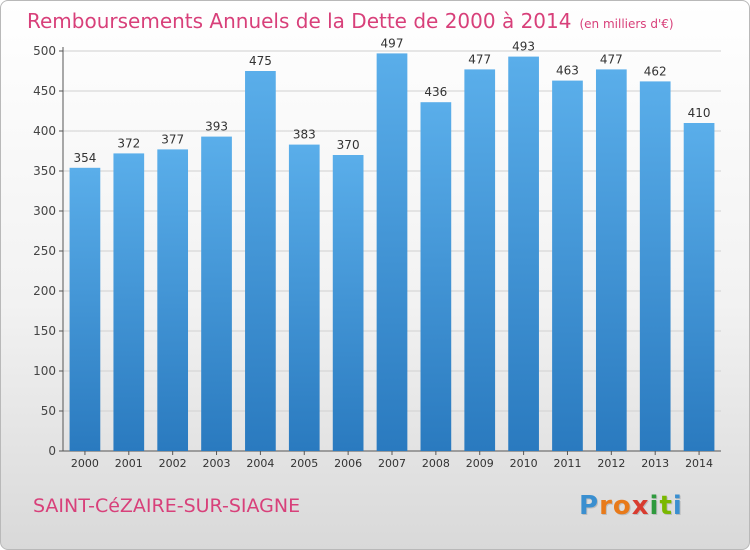  Describe the element at coordinates (567, 265) in the screenshot. I see `bar-2011` at that location.